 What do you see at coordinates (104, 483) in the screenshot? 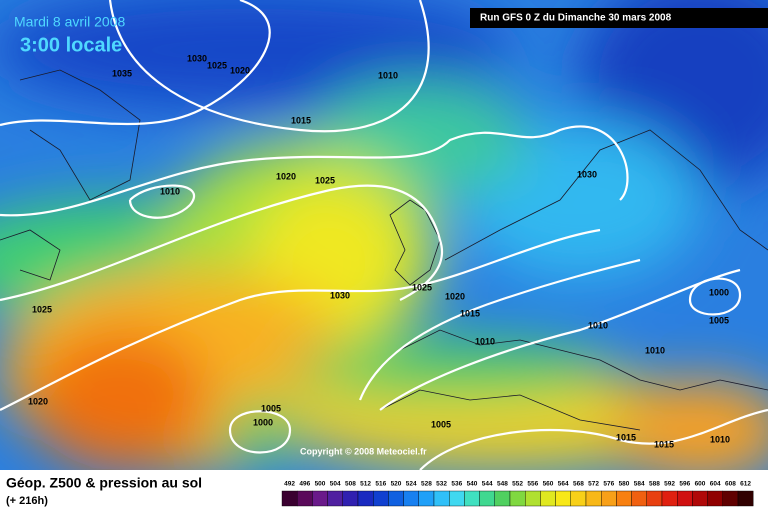
I see `map-title: Géop. Z500 & pression au sol` at bounding box center [104, 483].